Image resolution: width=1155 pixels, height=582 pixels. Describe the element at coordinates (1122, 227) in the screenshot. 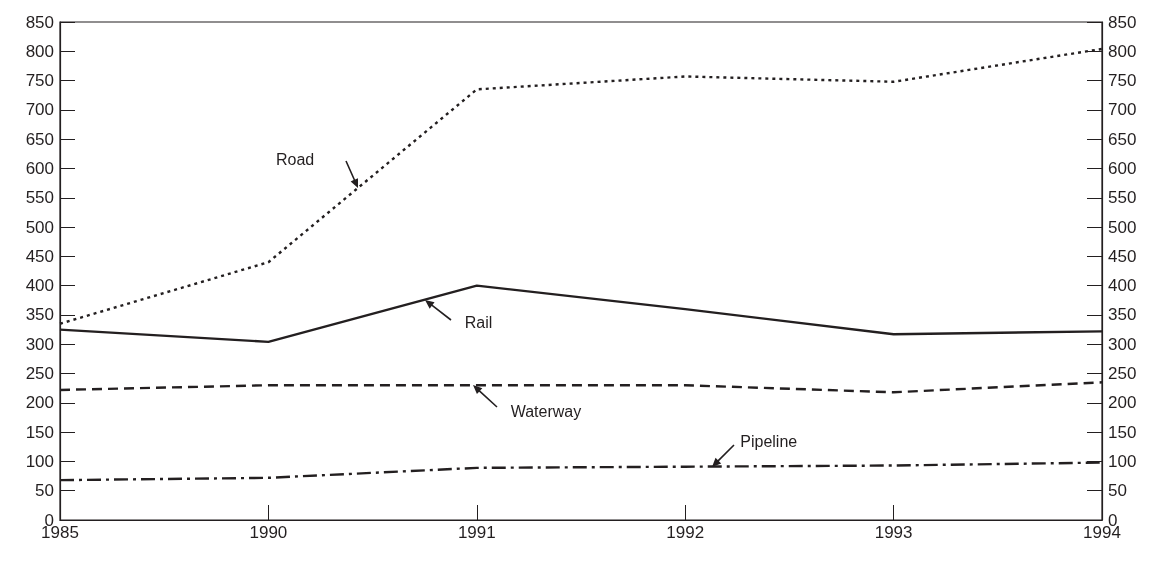

I see `y2-tick-label: 500` at that location.